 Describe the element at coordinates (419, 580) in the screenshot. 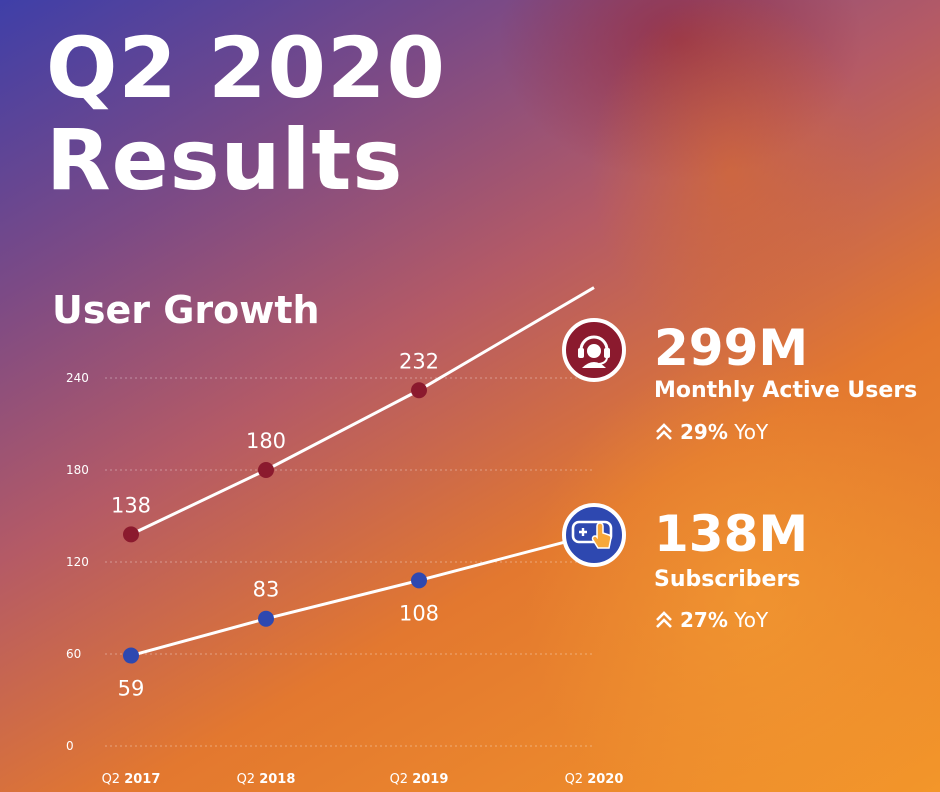

I see `data-point-subscribers-2019` at that location.